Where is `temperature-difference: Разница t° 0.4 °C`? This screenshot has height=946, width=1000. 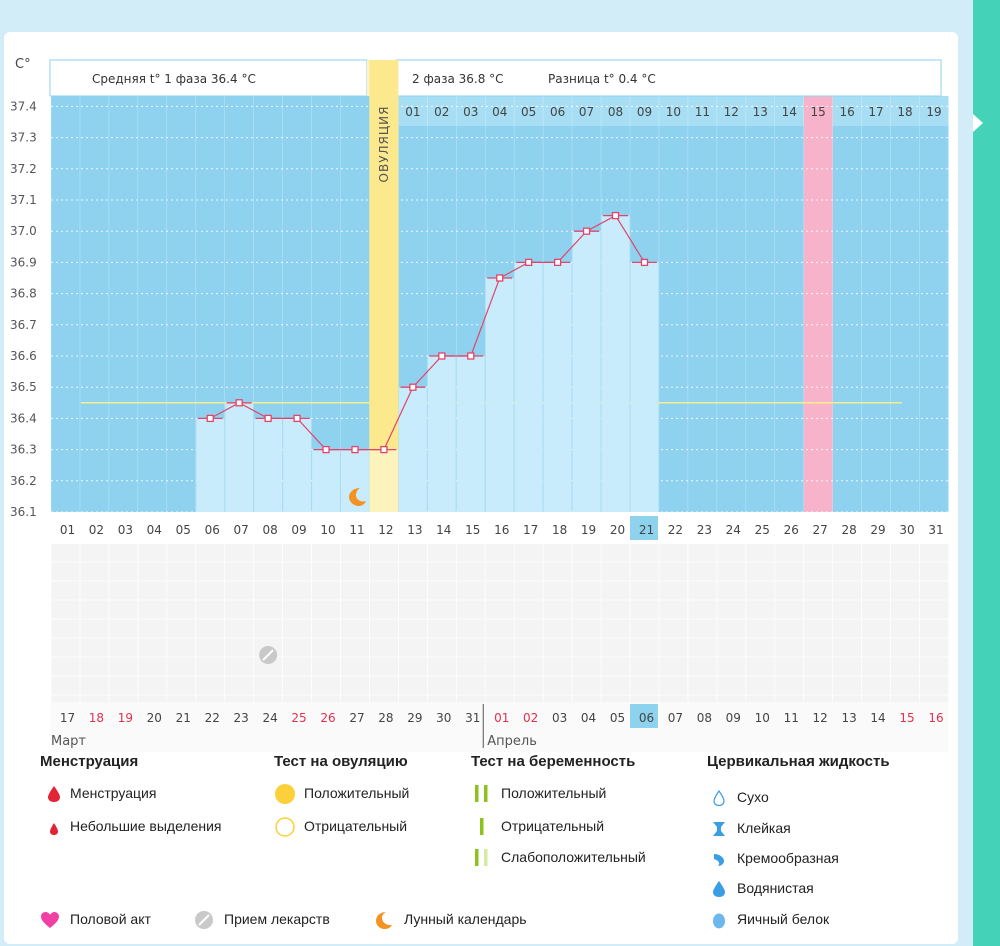 temperature-difference: Разница t° 0.4 °C is located at coordinates (602, 79).